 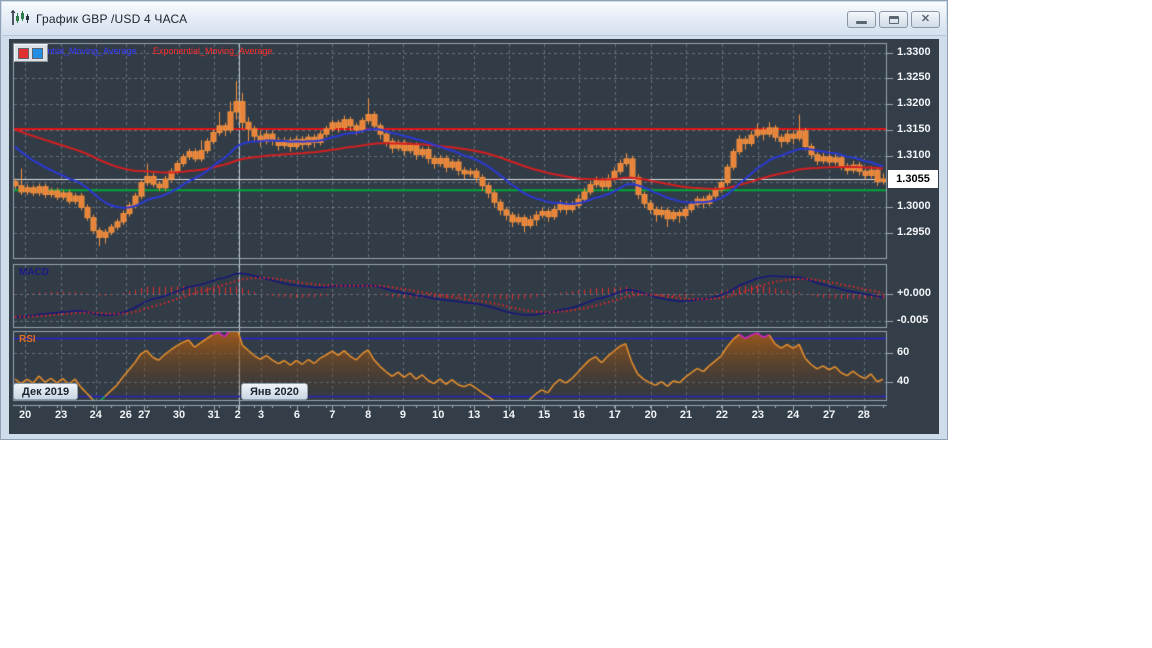 What do you see at coordinates (474, 19) in the screenshot?
I see `window-titlebar: График GBP /USD 4 ЧАСА ✕` at bounding box center [474, 19].